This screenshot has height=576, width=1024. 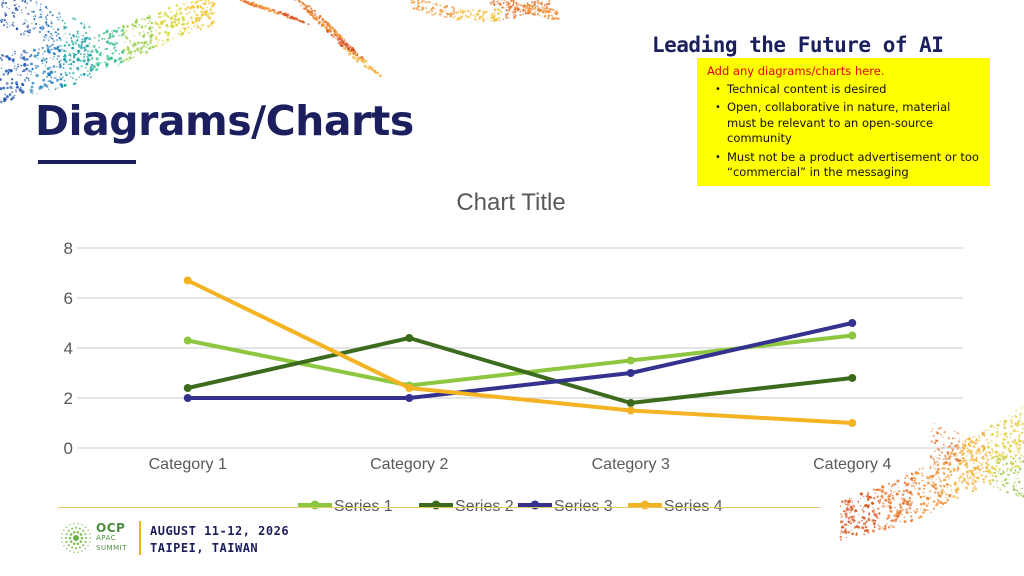 I want to click on footer-rule, so click(x=439, y=507).